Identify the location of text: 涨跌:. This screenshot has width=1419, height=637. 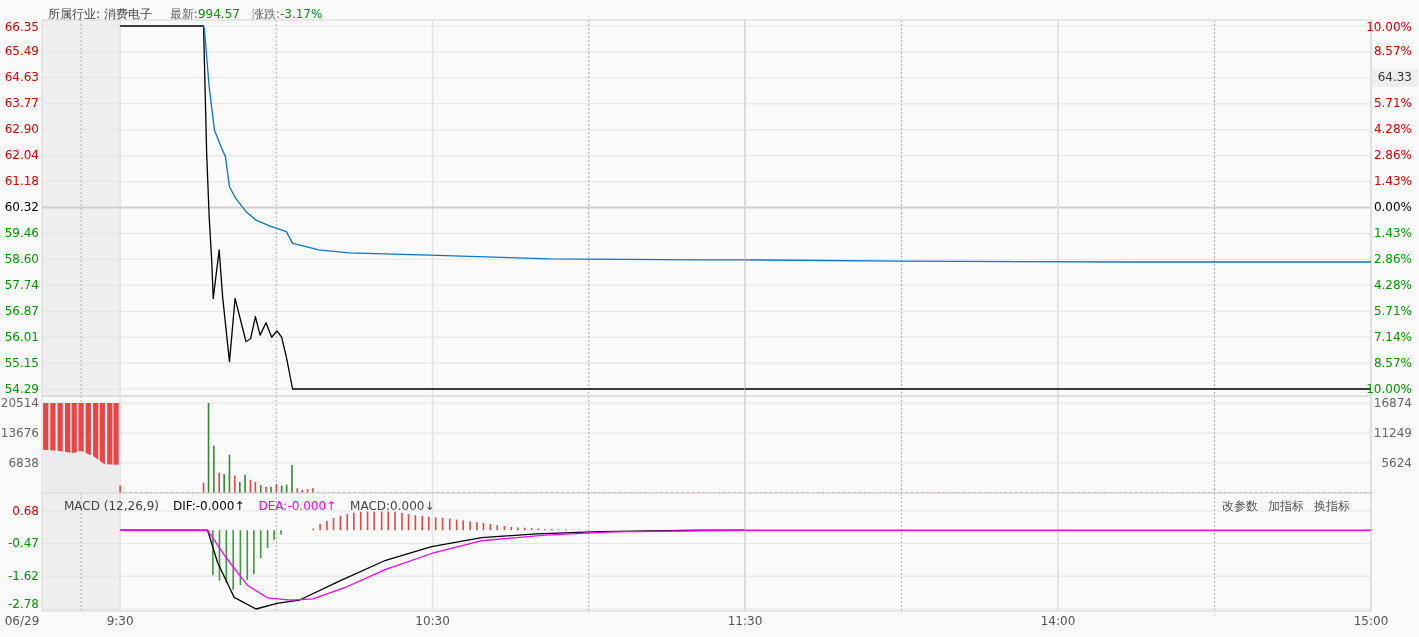
(265, 13).